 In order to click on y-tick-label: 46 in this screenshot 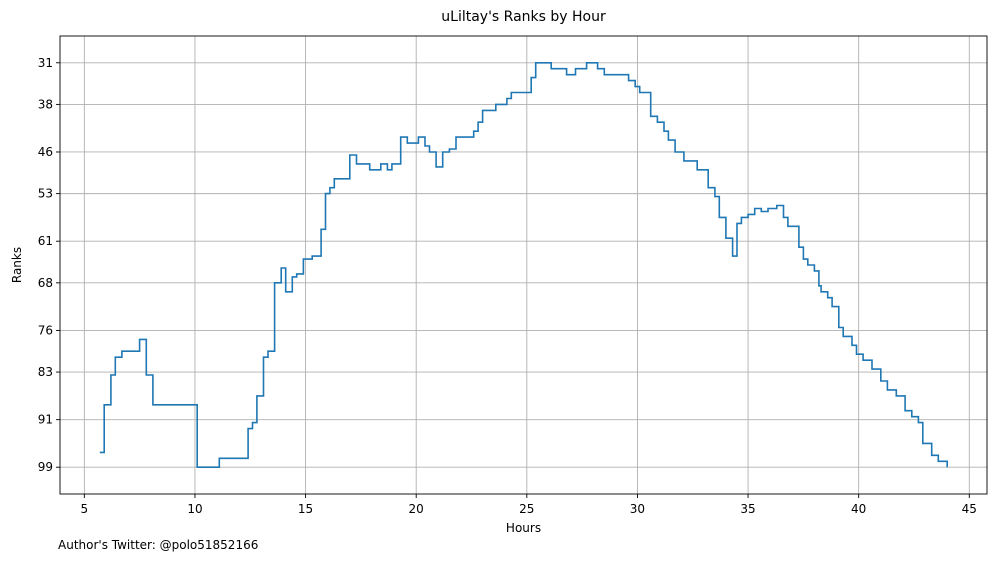, I will do `click(45, 152)`.